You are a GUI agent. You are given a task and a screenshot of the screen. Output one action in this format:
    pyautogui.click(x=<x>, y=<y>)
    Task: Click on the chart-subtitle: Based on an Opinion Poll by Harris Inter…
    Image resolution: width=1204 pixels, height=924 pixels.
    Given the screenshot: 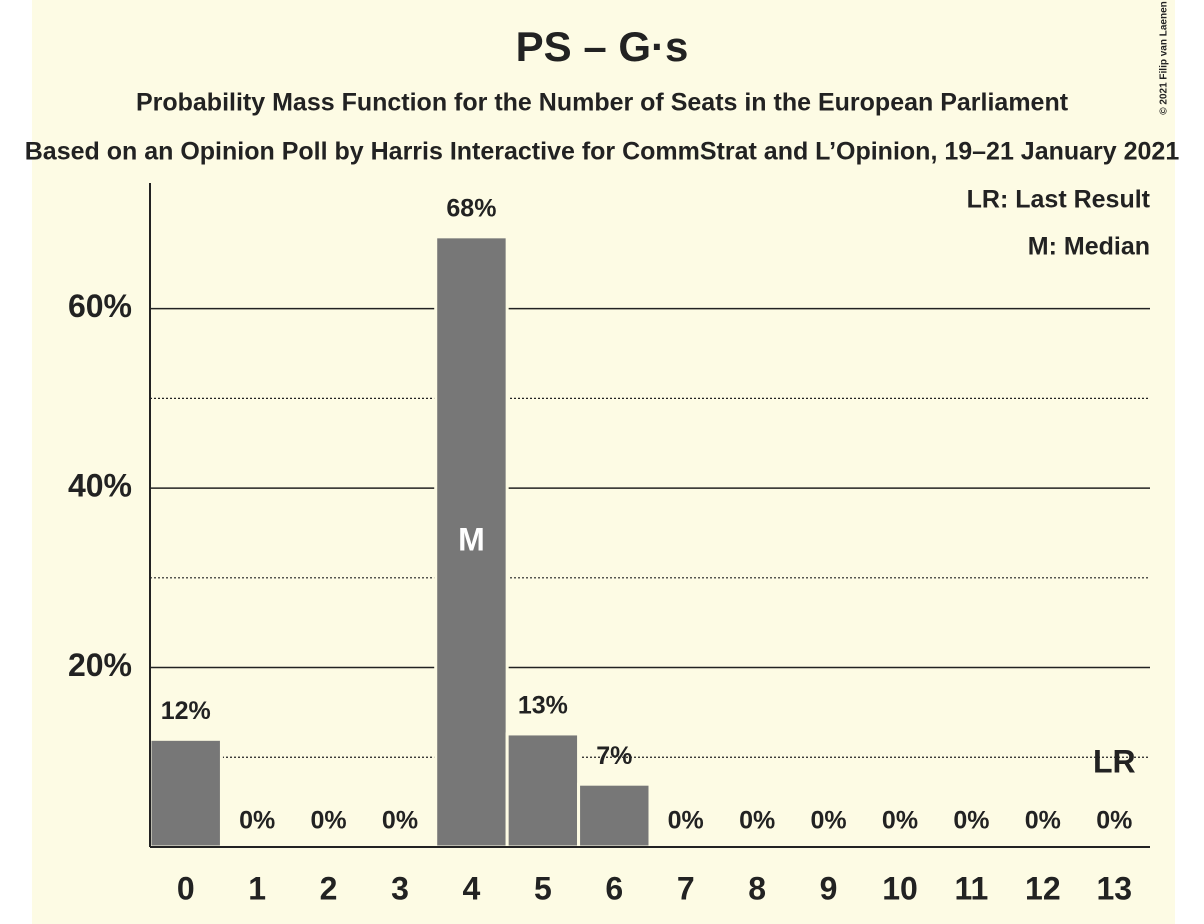 What is the action you would take?
    pyautogui.click(x=602, y=152)
    